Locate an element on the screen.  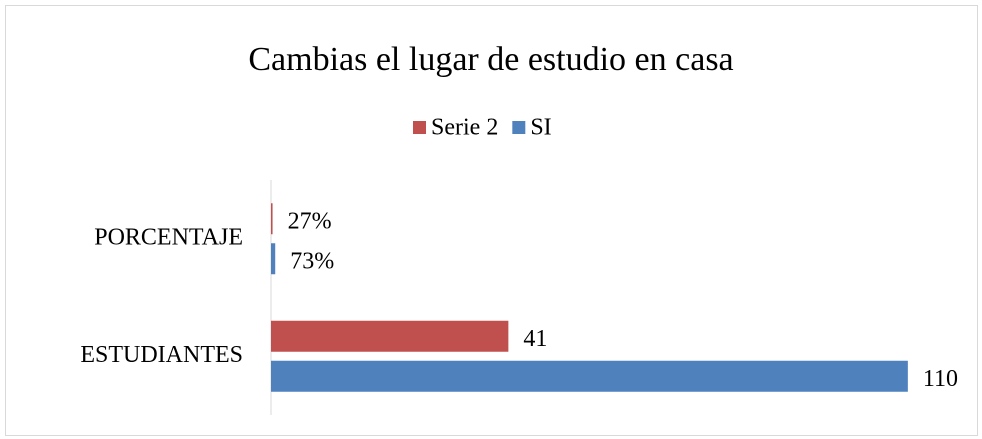
data-label: 27% is located at coordinates (310, 221).